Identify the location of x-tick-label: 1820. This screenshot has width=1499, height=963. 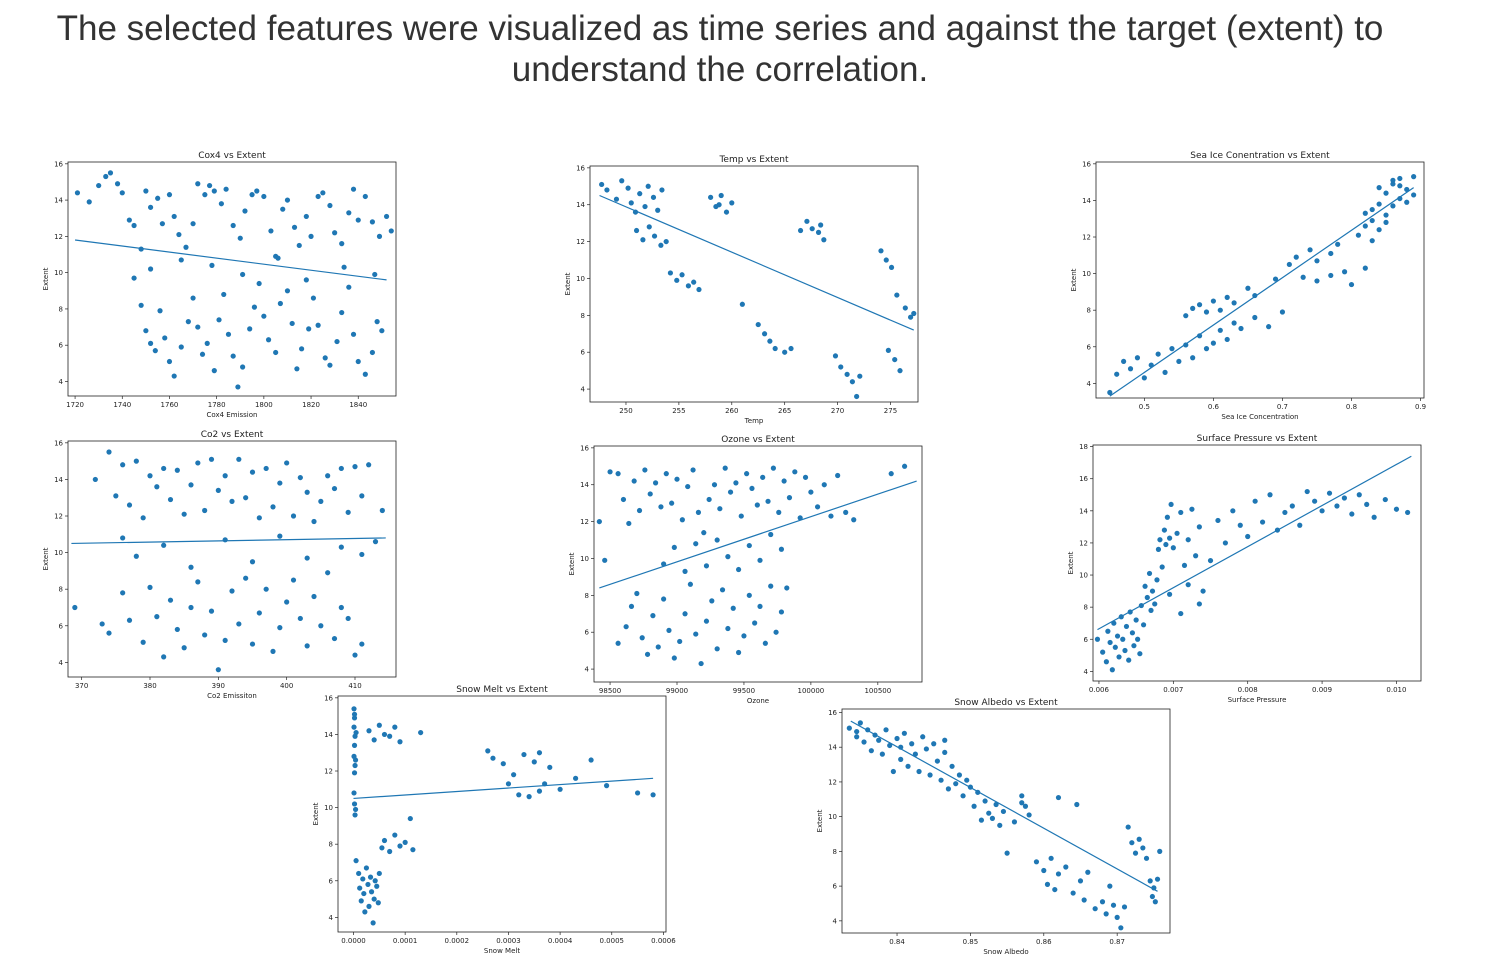
(311, 405).